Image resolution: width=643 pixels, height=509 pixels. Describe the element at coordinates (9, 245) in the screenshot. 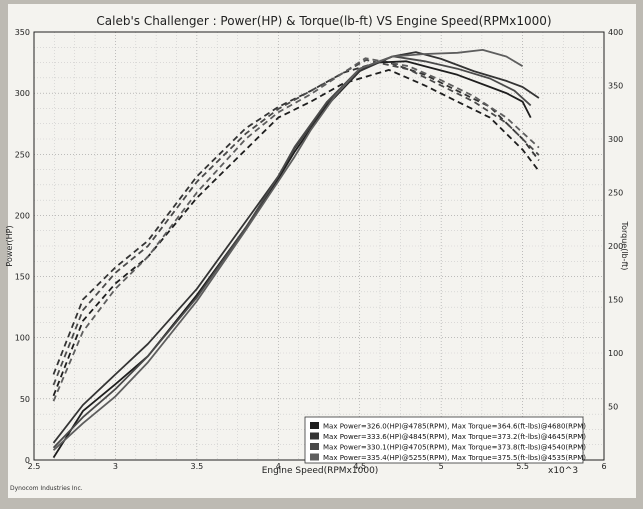

I see `y-left-axis-label: Power(HP)` at that location.